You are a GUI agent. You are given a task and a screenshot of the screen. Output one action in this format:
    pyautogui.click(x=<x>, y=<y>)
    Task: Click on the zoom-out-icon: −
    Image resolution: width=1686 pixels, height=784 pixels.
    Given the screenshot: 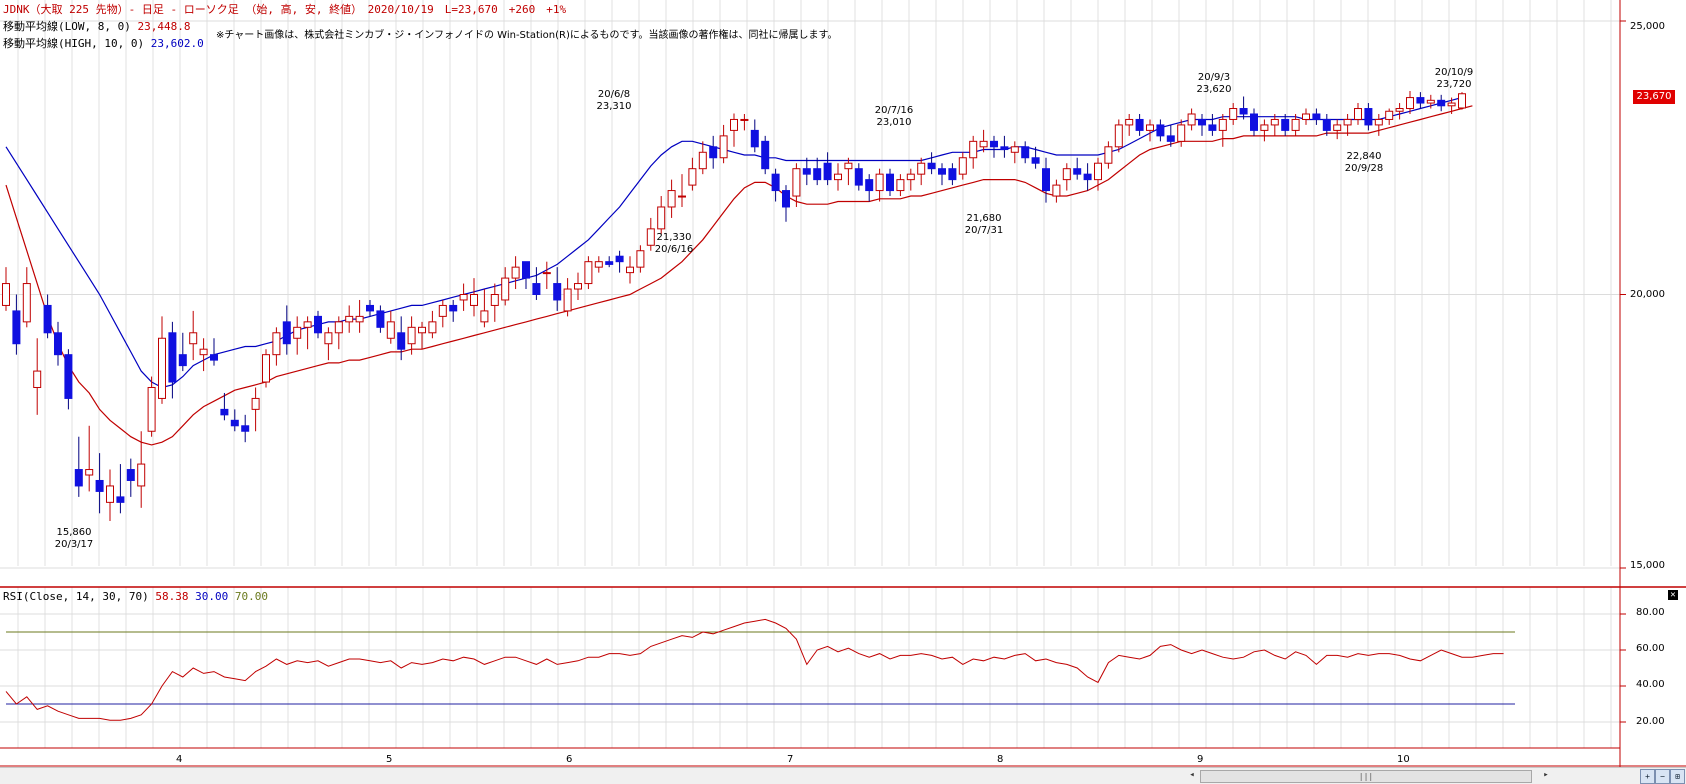 What is the action you would take?
    pyautogui.click(x=1662, y=776)
    